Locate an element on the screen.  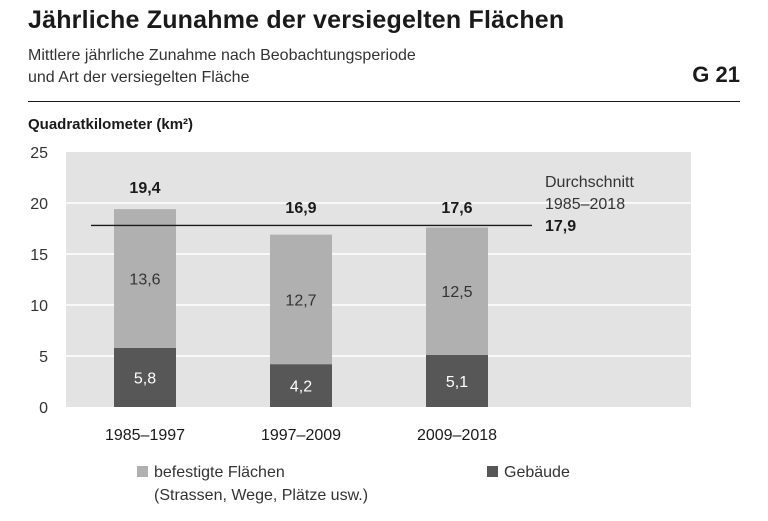
legend-swatch-gebaeude is located at coordinates (492, 471).